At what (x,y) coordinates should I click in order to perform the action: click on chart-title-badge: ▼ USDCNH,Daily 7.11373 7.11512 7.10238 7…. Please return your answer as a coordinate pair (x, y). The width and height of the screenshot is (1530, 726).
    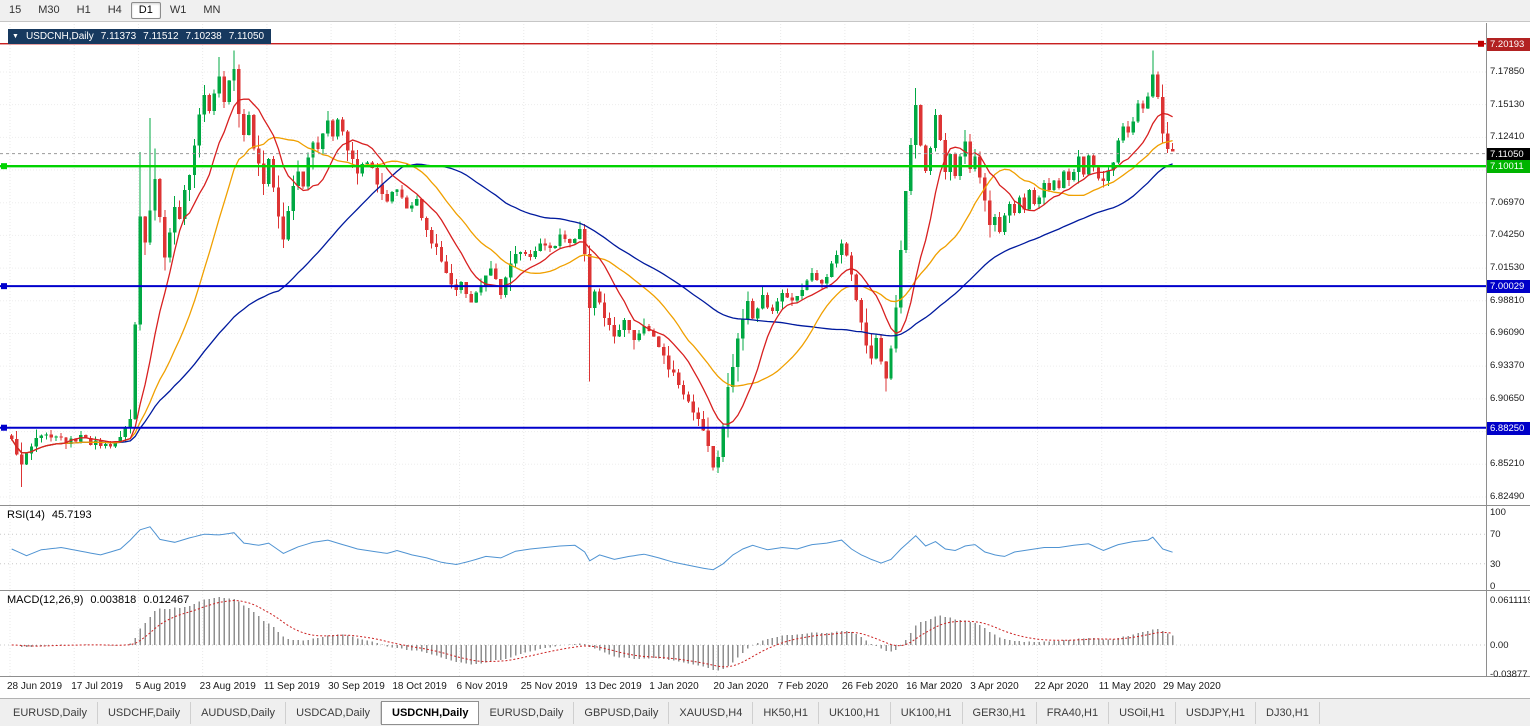
    Looking at the image, I should click on (140, 36).